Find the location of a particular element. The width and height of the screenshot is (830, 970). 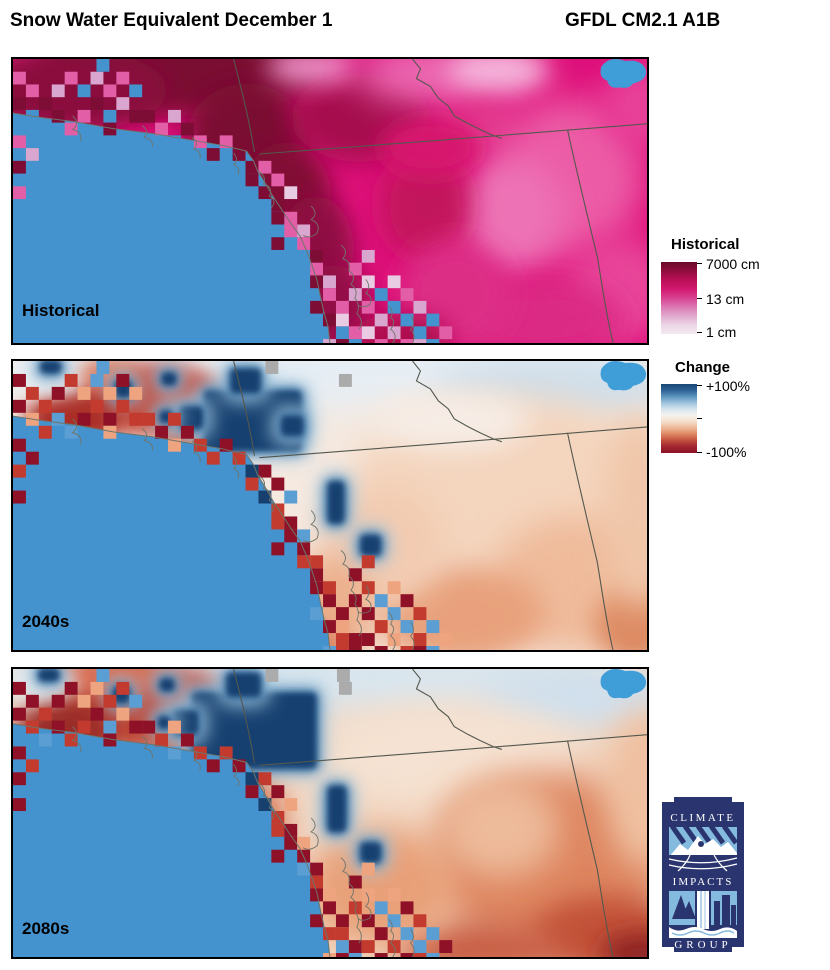

logo-graphic: CLIMATE IMPACTS is located at coordinates (703, 874).